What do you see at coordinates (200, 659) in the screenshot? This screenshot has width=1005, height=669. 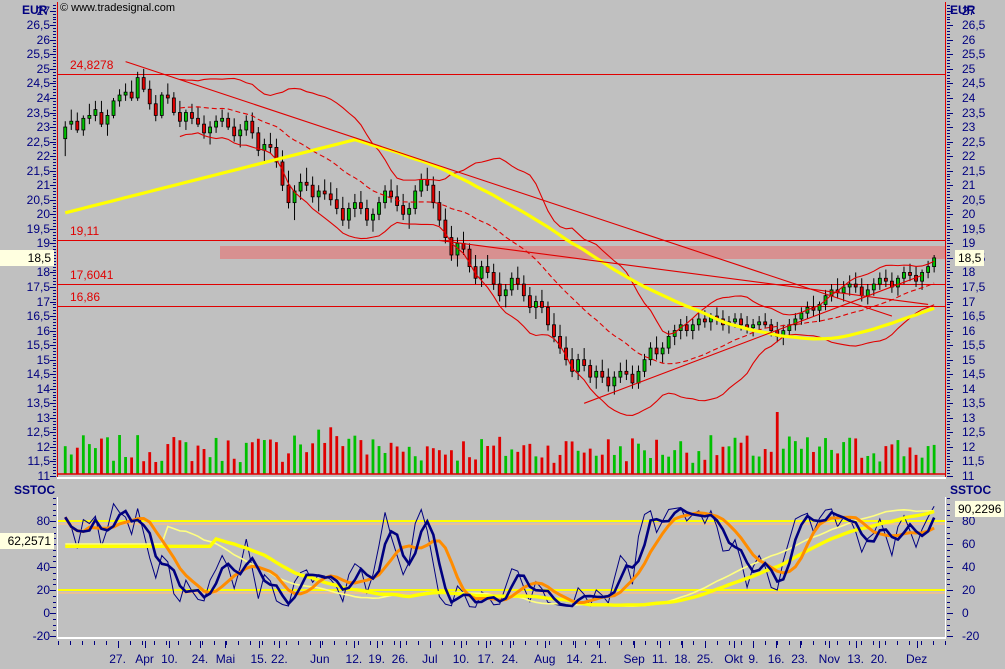 I see `x-axis-label: 24.` at bounding box center [200, 659].